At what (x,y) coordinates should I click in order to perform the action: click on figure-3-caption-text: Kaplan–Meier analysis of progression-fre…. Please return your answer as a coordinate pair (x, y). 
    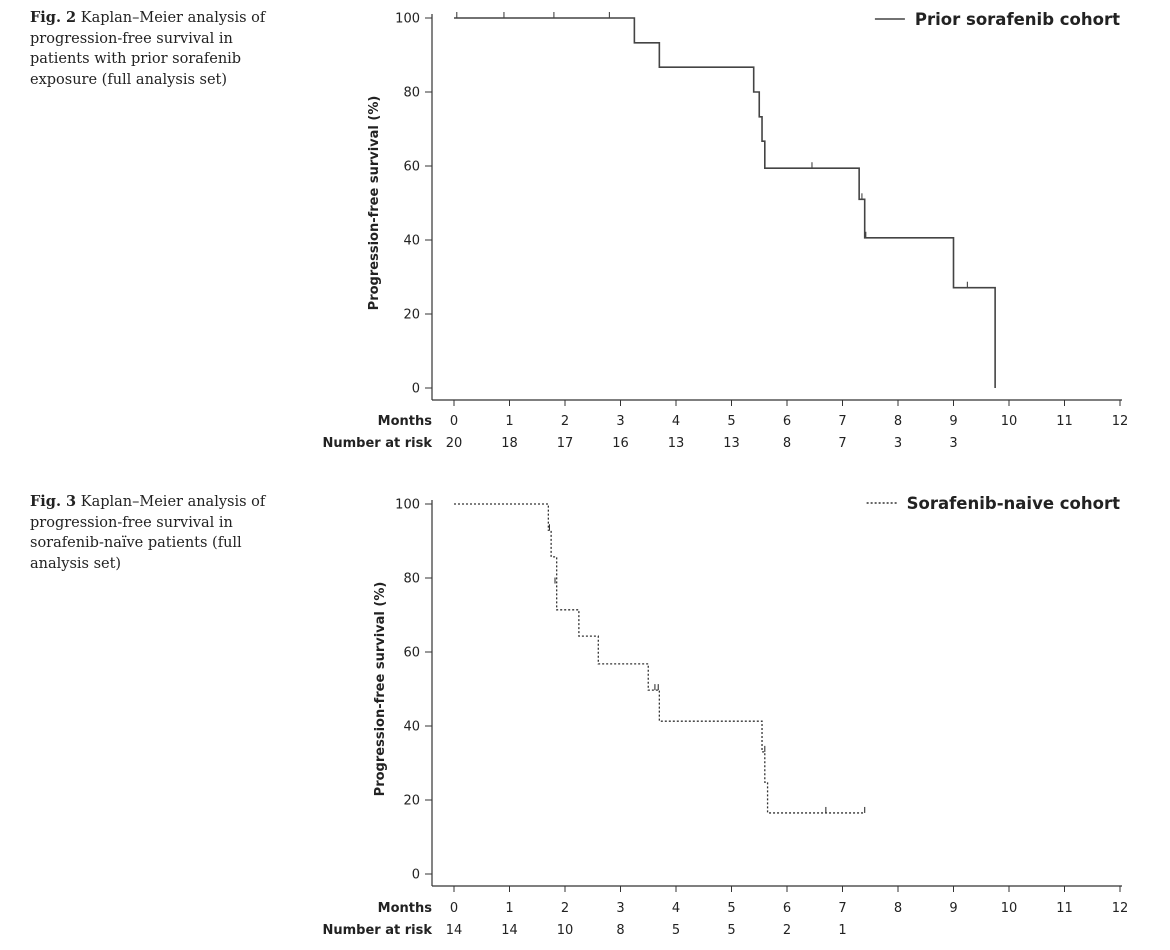
    Looking at the image, I should click on (148, 533).